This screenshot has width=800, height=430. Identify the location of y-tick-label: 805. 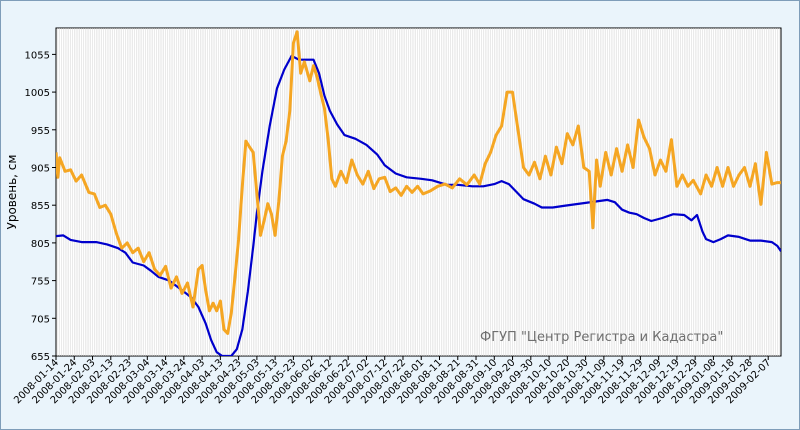
(40, 244).